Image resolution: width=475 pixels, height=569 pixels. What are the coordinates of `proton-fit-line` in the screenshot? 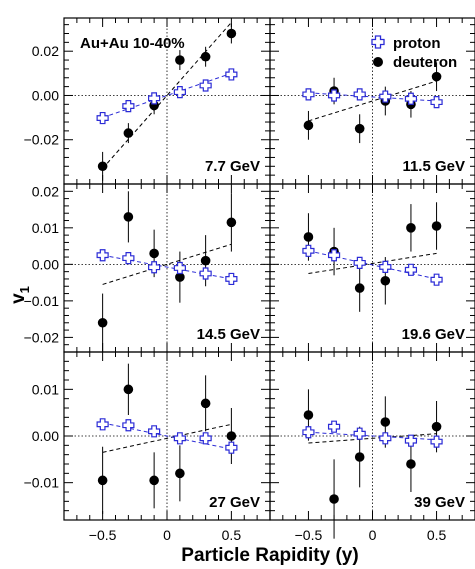 It's located at (167, 95).